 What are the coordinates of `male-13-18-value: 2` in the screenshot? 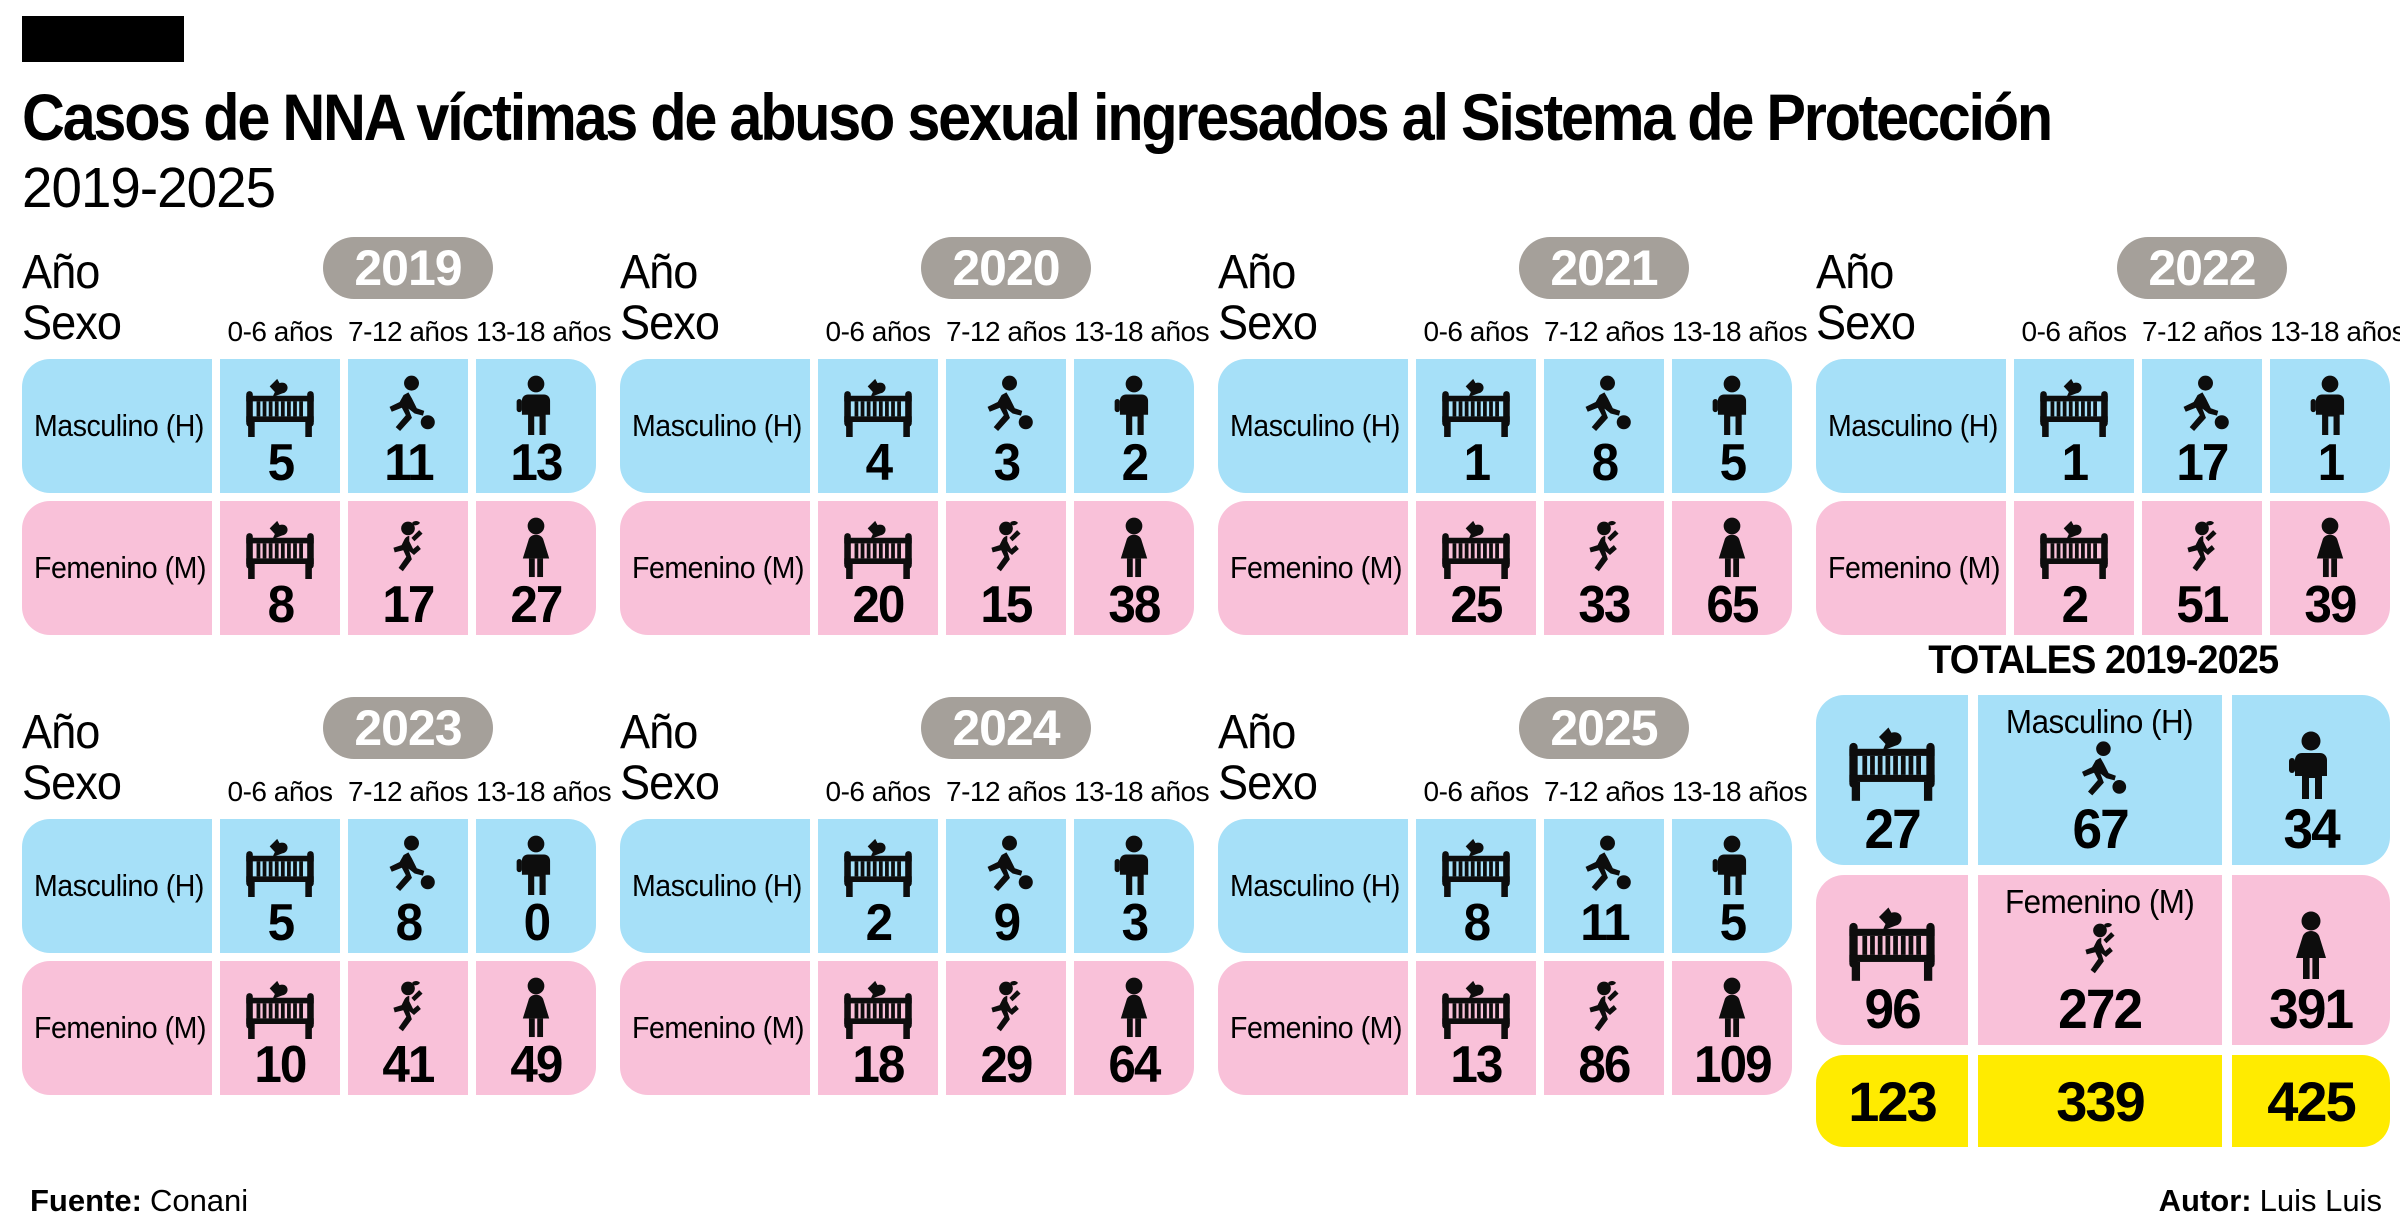 It's located at (1134, 463).